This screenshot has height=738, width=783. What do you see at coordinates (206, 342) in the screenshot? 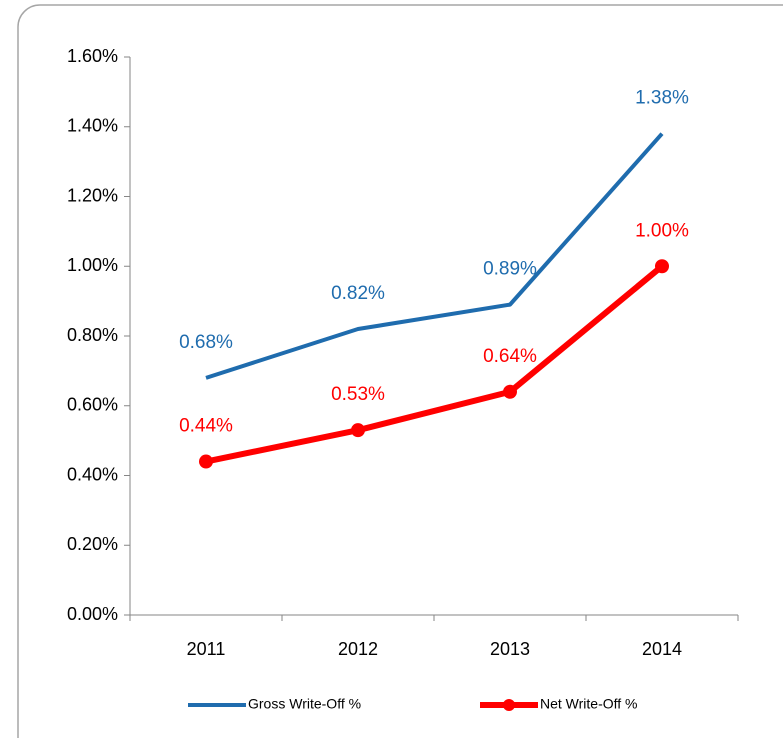
I see `data-label: 0.68%` at bounding box center [206, 342].